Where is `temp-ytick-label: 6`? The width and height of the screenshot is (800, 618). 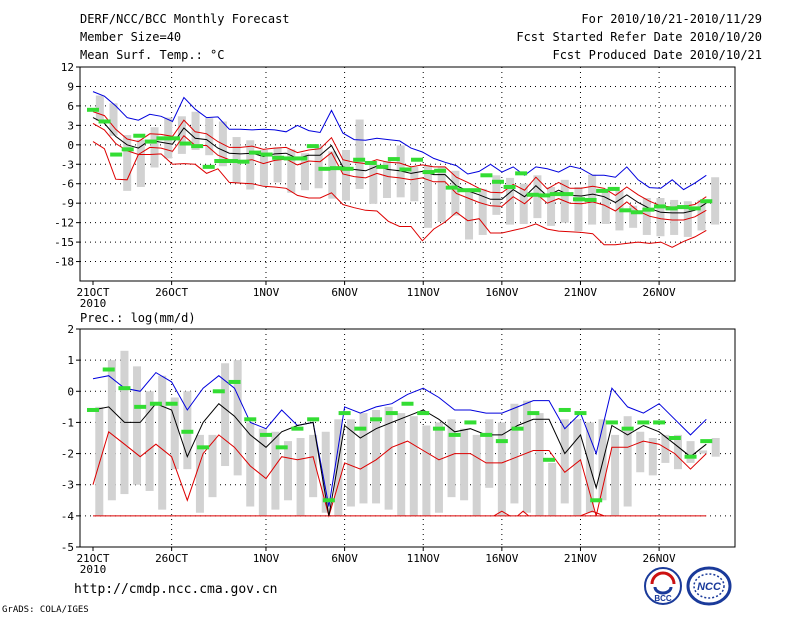 temp-ytick-label: 6 is located at coordinates (70, 106).